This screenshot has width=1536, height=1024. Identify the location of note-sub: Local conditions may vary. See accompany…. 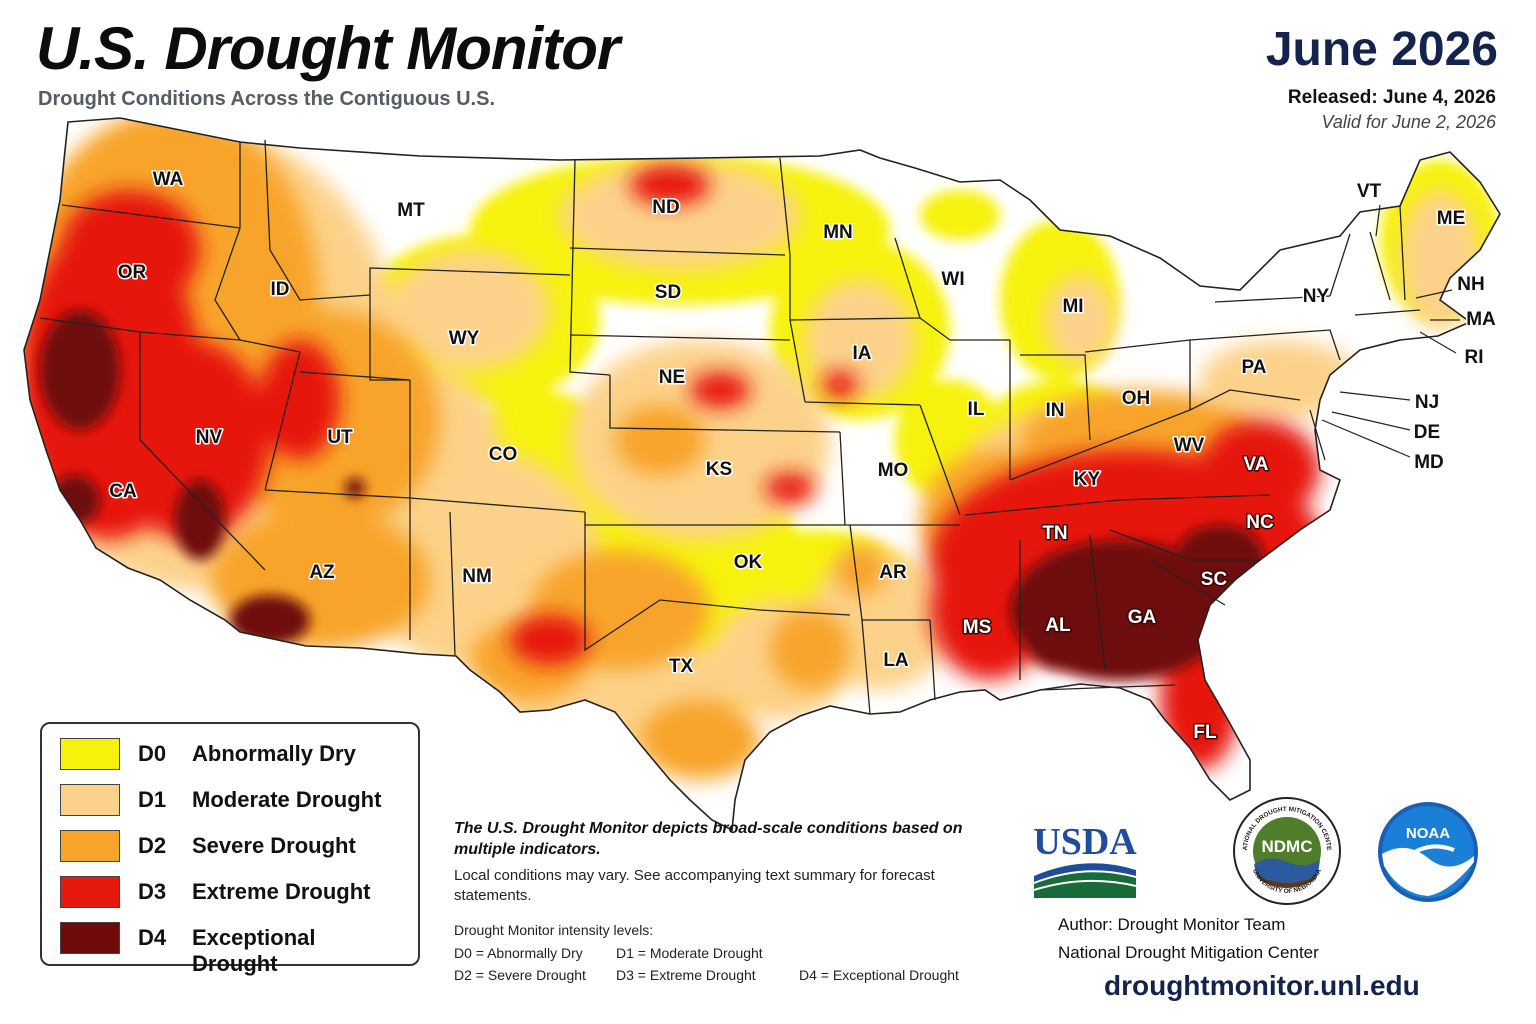
(694, 885).